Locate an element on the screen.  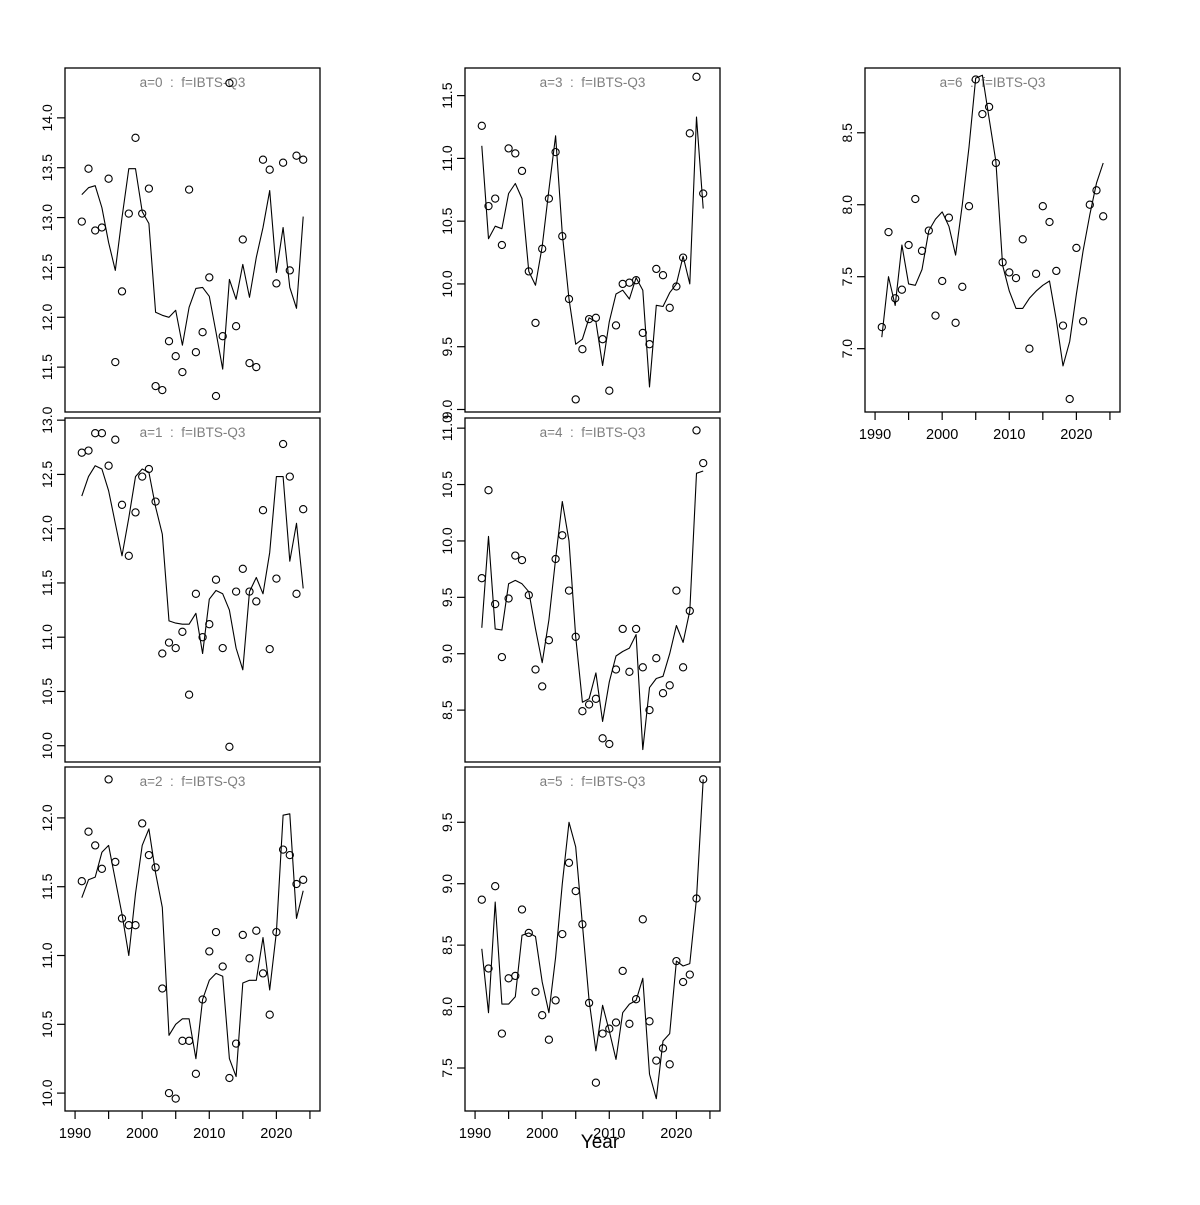
x-tick-label: 2010 is located at coordinates (209, 1134).